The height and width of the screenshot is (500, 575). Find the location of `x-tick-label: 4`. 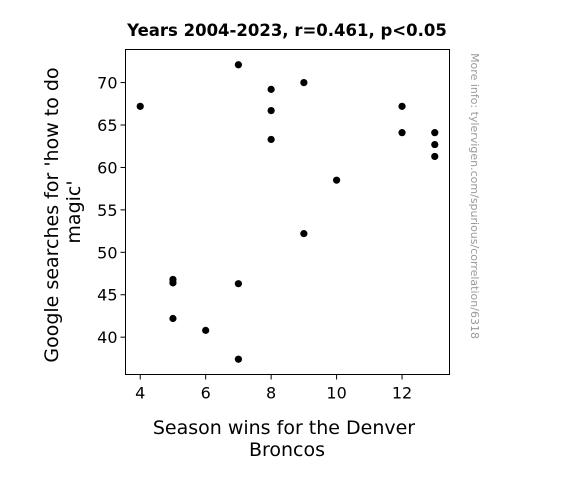

x-tick-label: 4 is located at coordinates (140, 393).